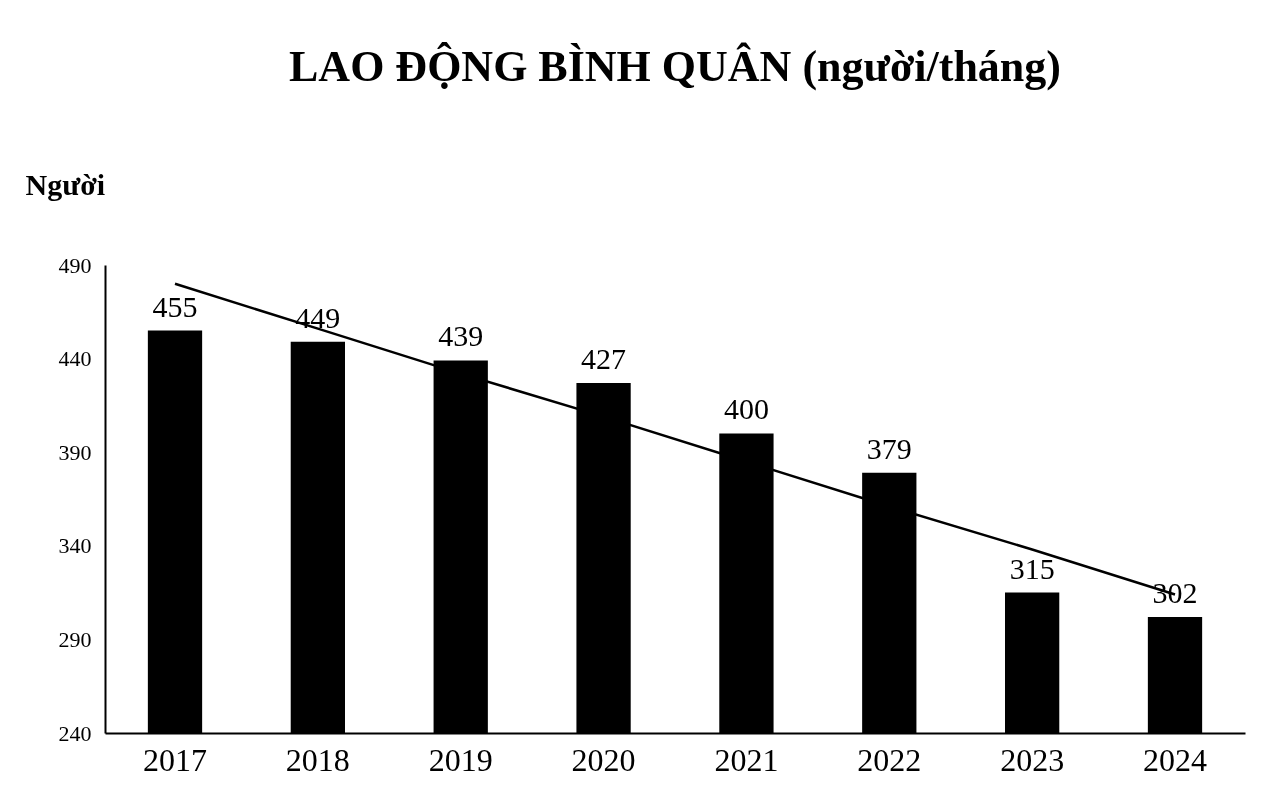 The width and height of the screenshot is (1281, 812). What do you see at coordinates (175, 306) in the screenshot?
I see `data-label: 455` at bounding box center [175, 306].